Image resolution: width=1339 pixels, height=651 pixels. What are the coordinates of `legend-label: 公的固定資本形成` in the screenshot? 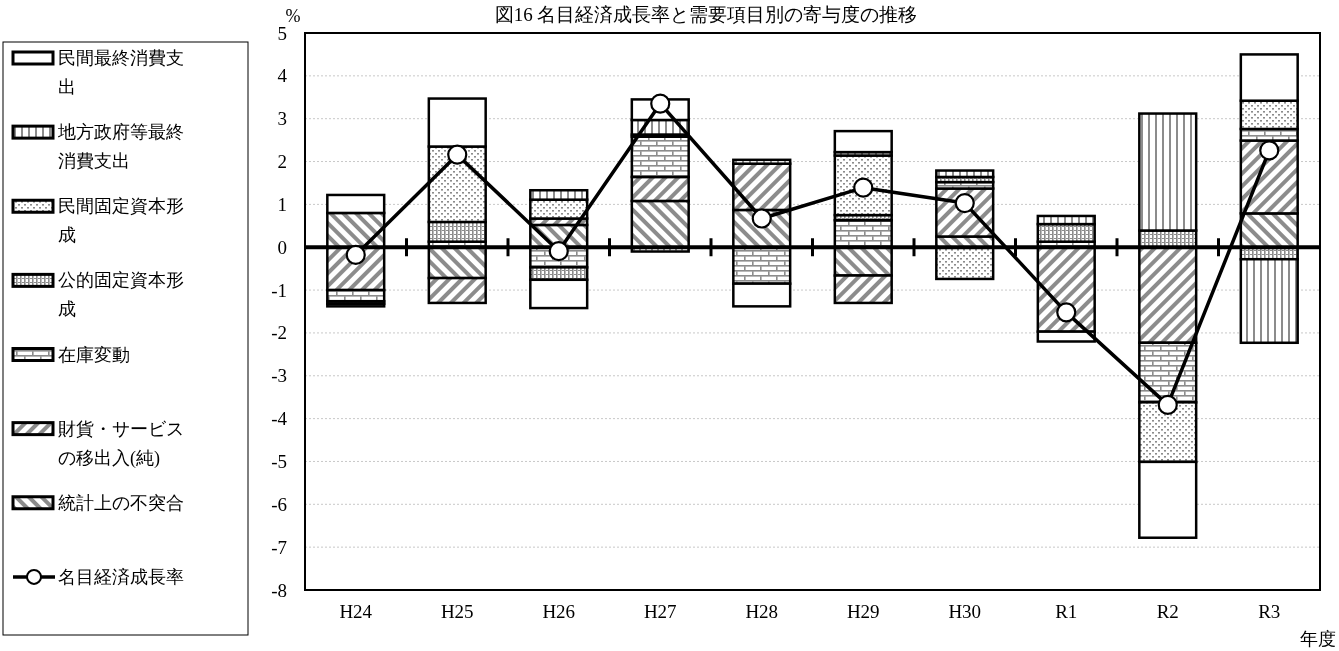 It's located at (121, 295).